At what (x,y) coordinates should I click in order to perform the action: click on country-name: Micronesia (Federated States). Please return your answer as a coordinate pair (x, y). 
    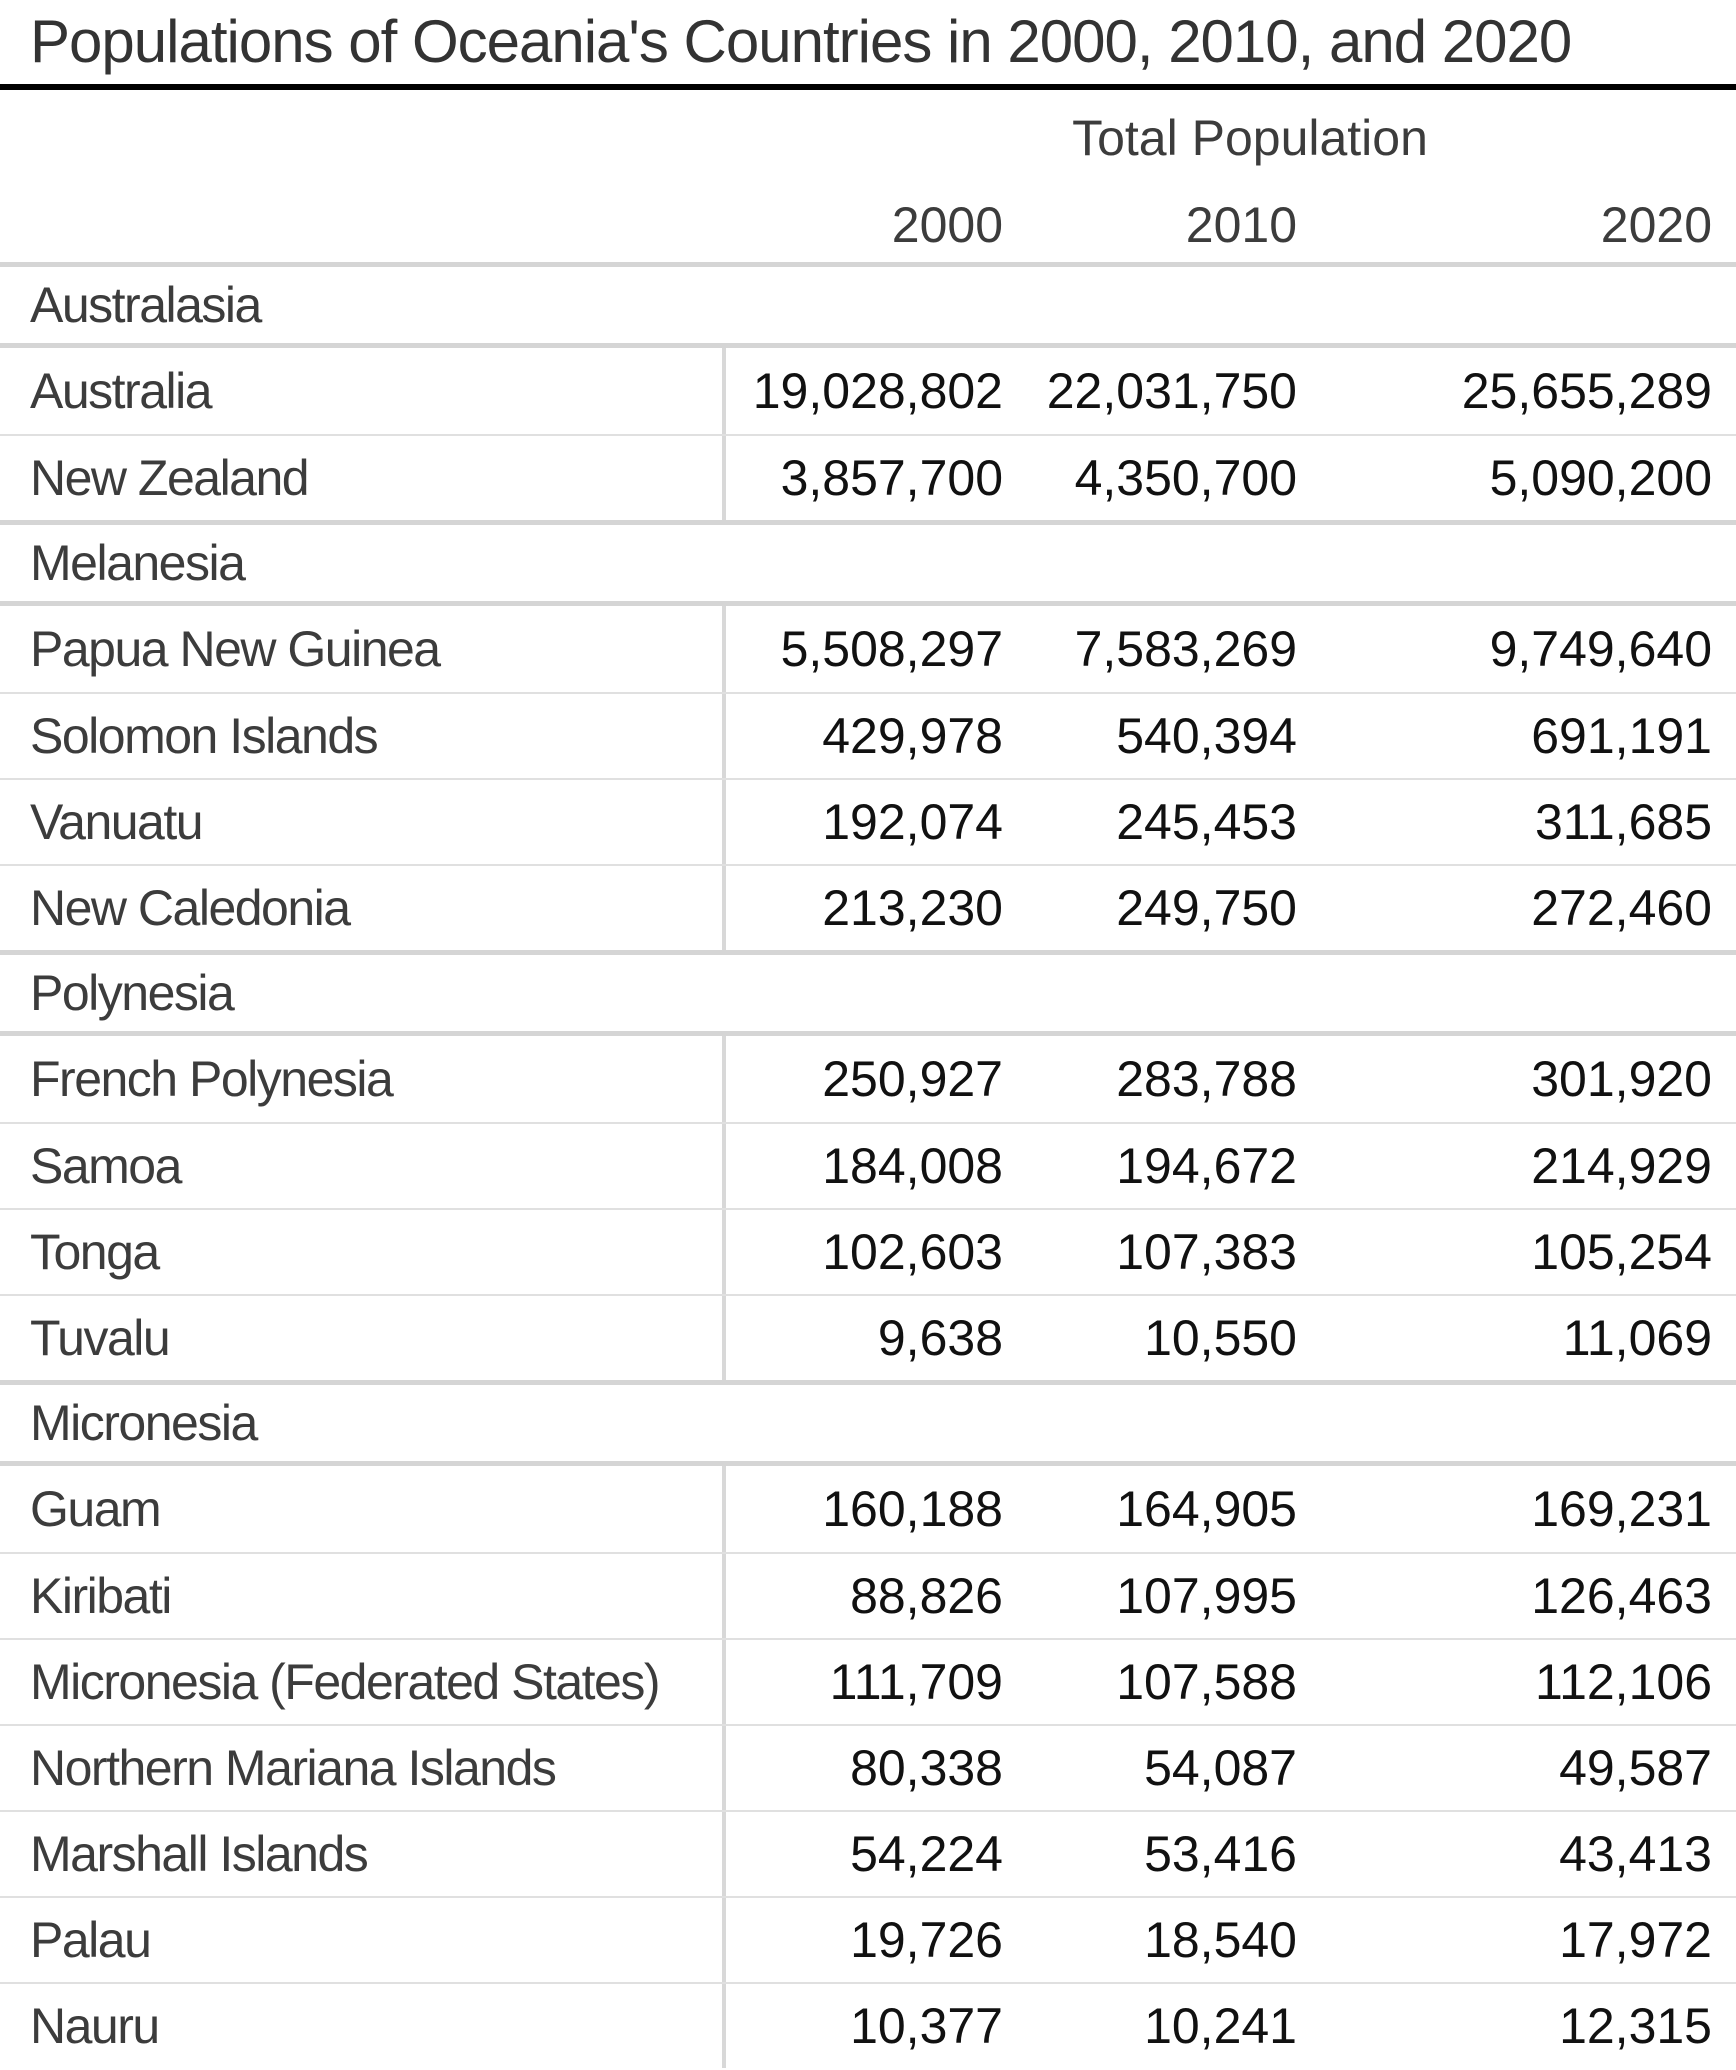
    Looking at the image, I should click on (345, 1682).